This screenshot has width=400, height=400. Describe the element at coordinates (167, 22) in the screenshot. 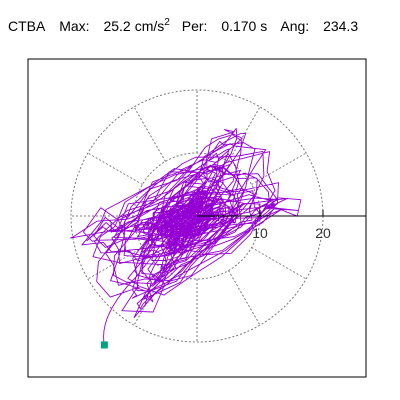

I see `max-unit-superscript: 2` at that location.